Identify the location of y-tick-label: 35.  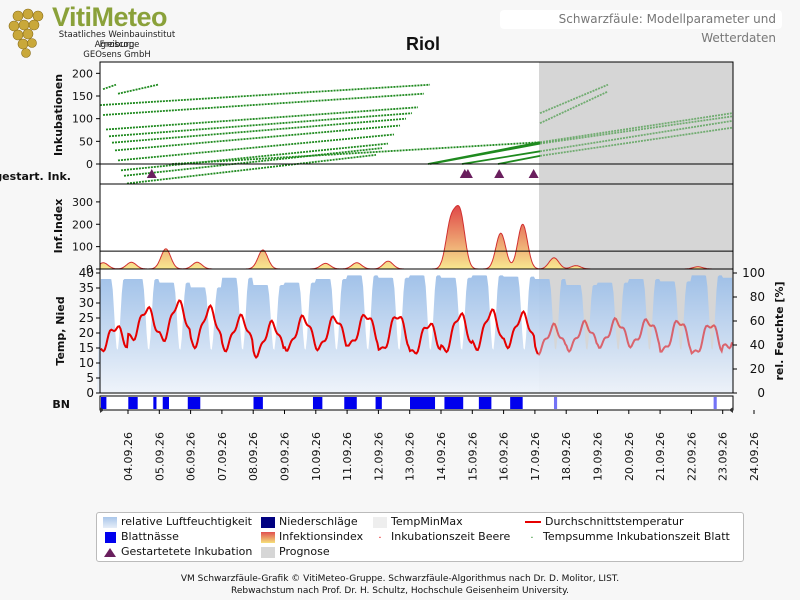
(86, 288).